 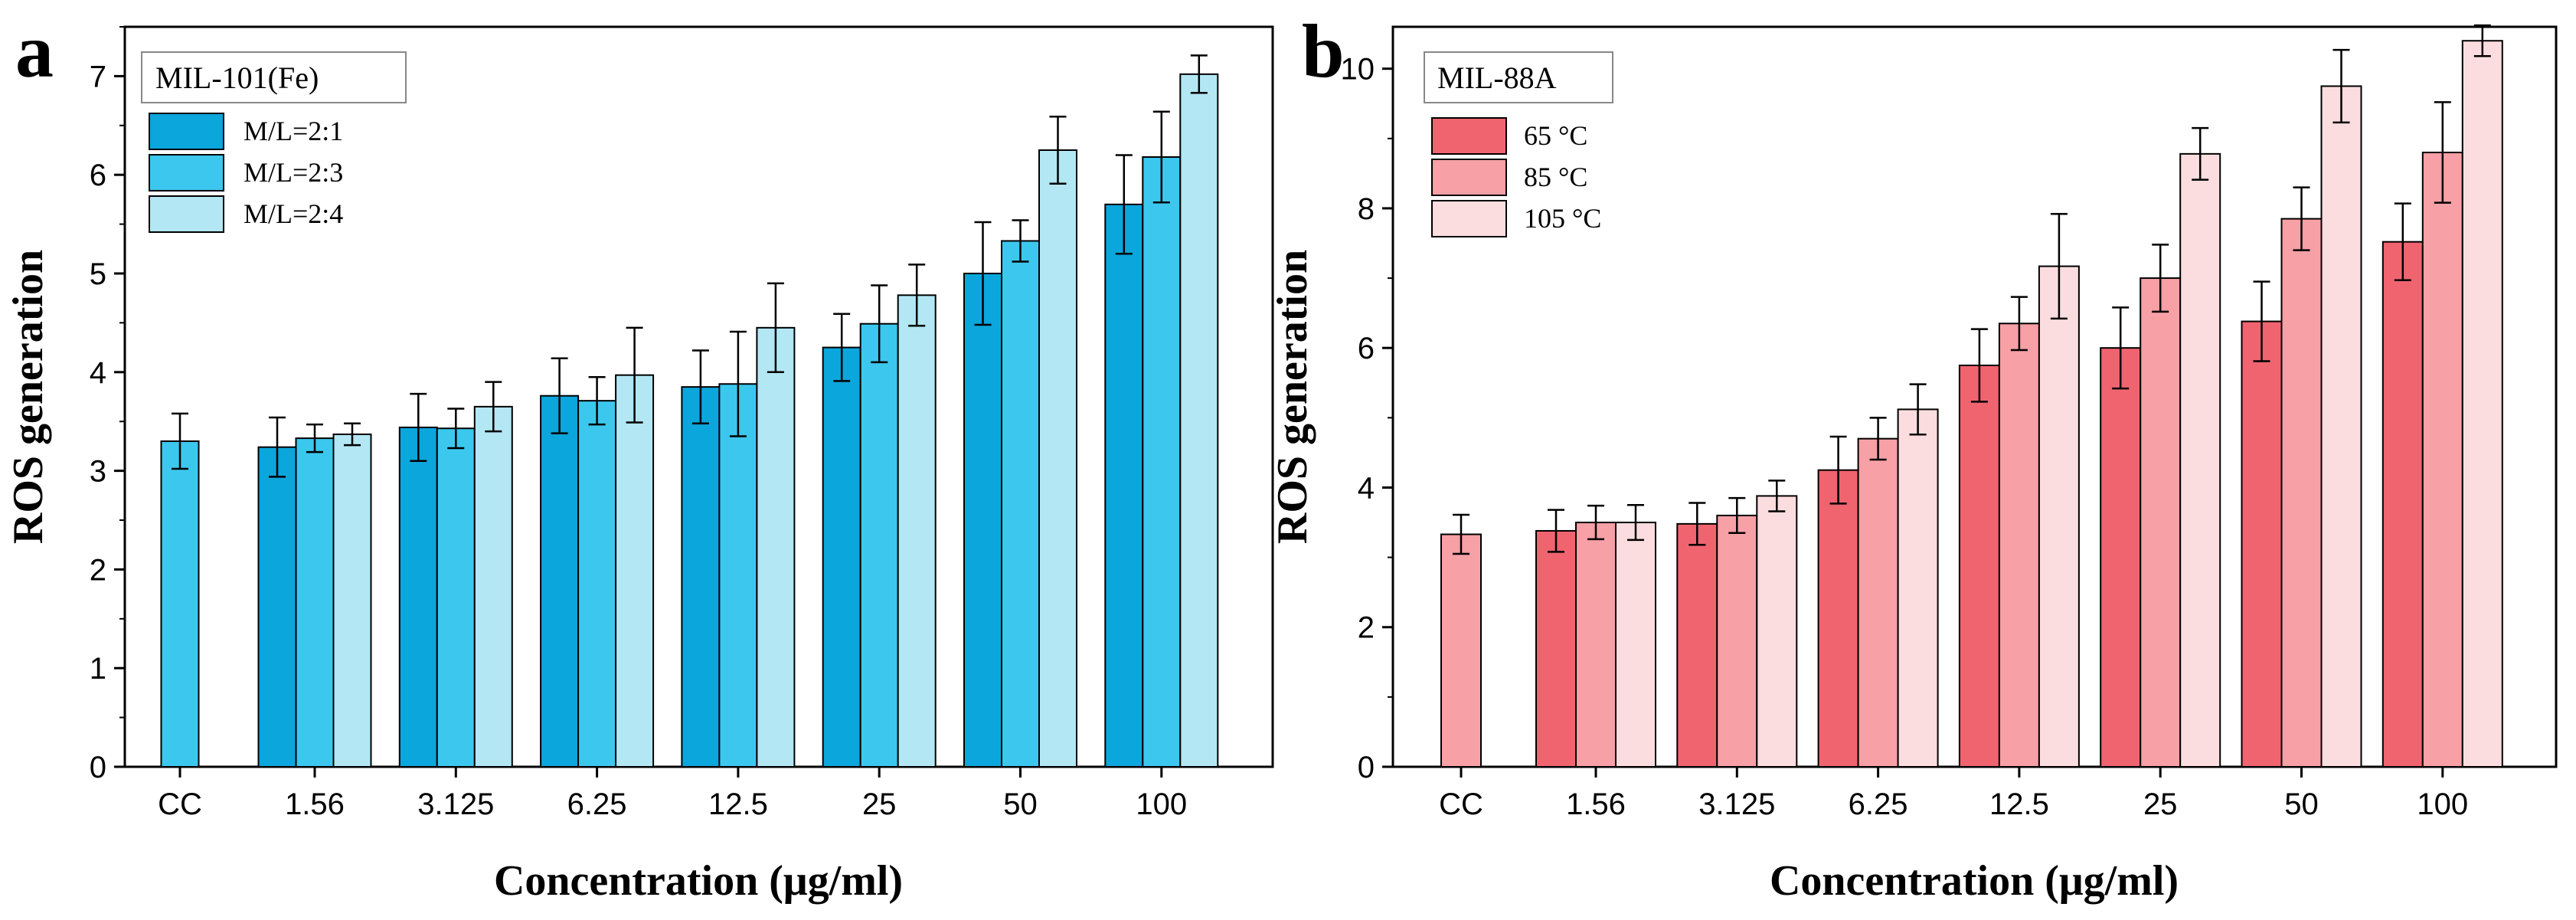 What do you see at coordinates (98, 274) in the screenshot?
I see `y-tick-label: 5` at bounding box center [98, 274].